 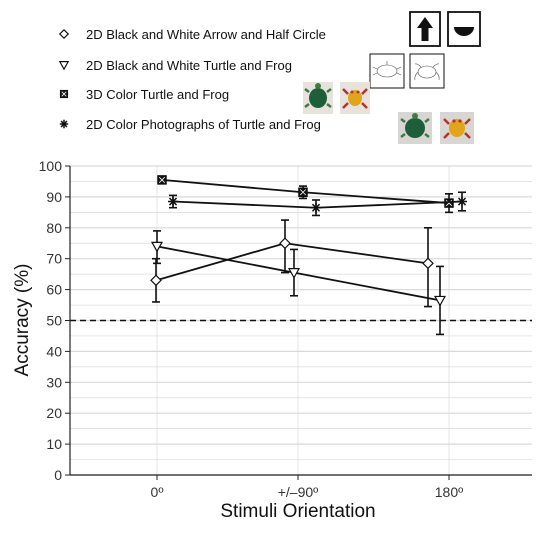 I want to click on frog-outline-box, so click(x=427, y=71).